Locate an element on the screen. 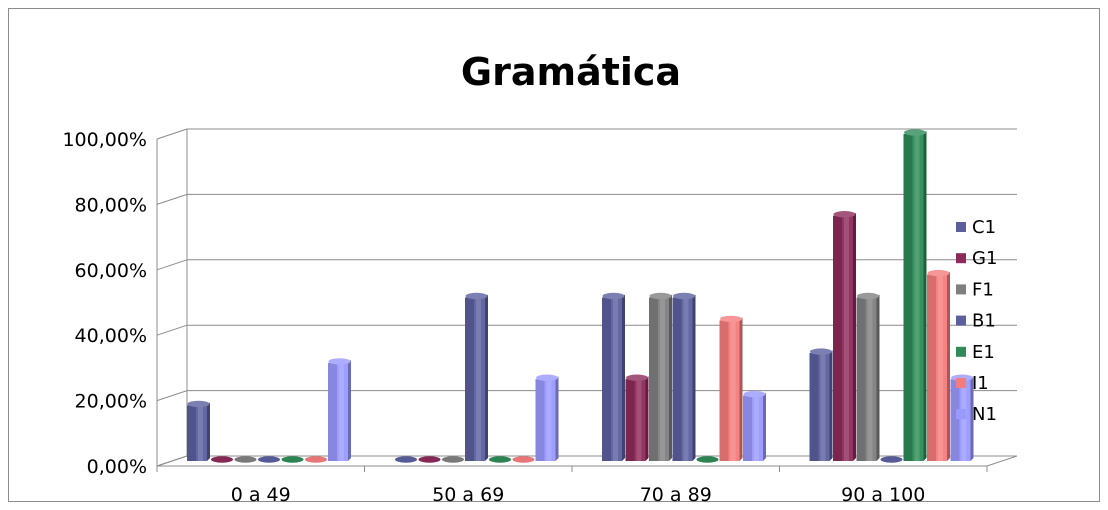 This screenshot has width=1108, height=510. side-gridline is located at coordinates (172, 265).